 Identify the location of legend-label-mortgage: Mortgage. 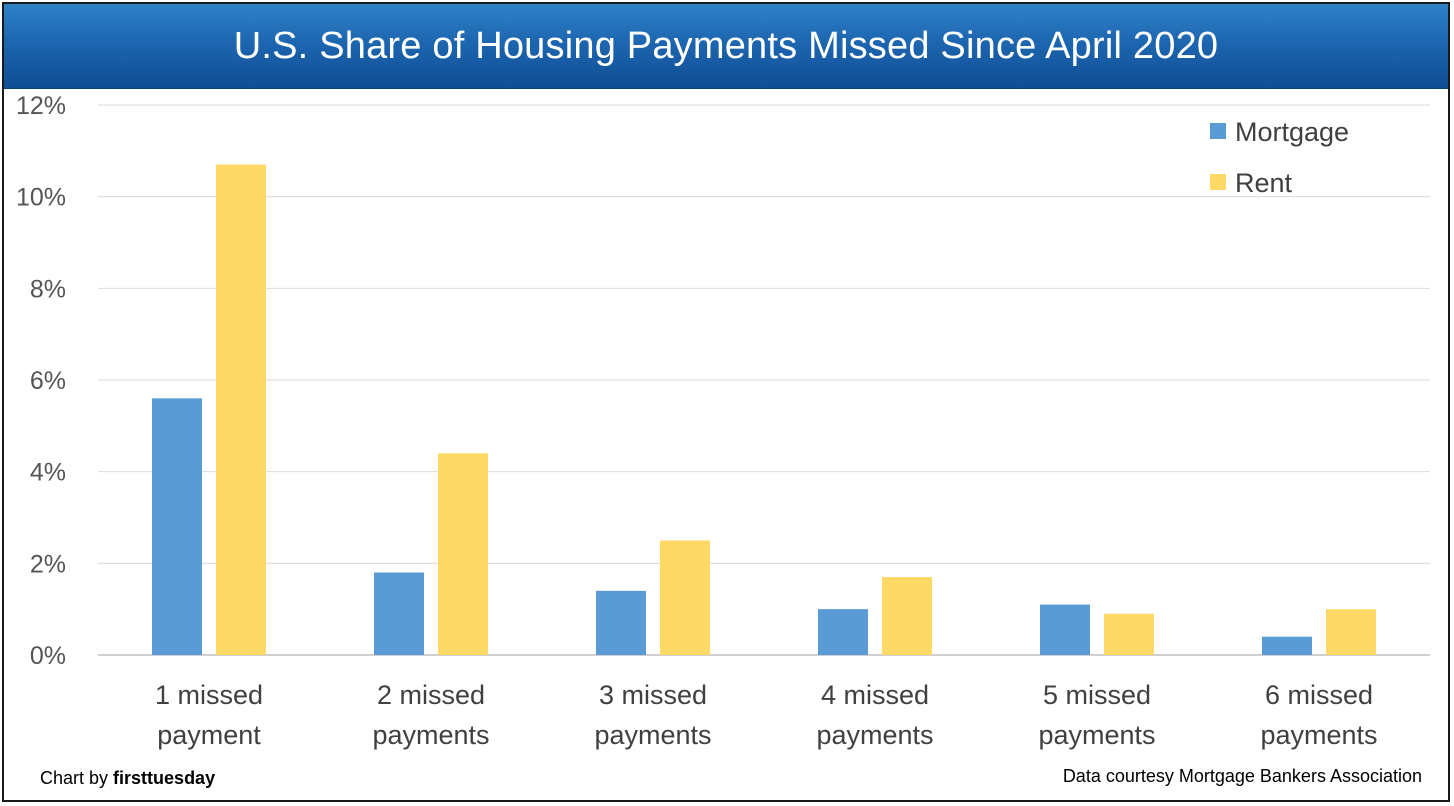
(1292, 132).